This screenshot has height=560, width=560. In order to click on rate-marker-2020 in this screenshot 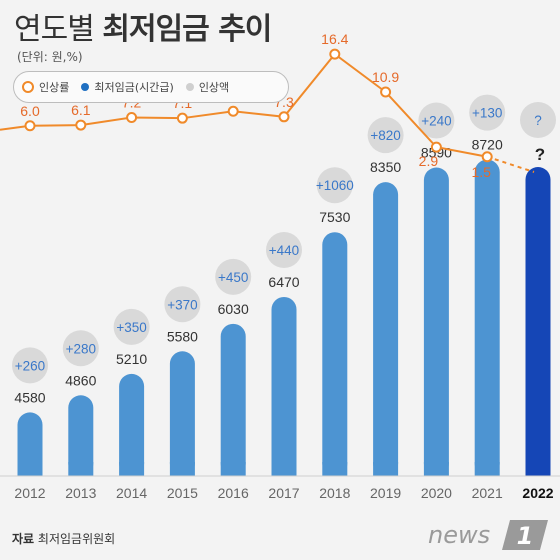, I will do `click(436, 147)`.